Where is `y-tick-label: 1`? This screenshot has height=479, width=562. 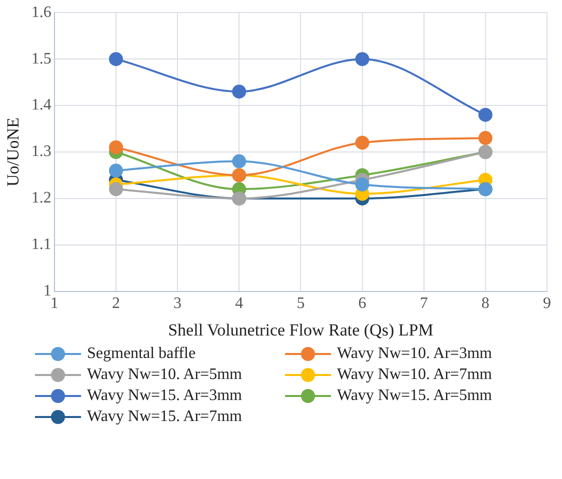 y-tick-label: 1 is located at coordinates (47, 291).